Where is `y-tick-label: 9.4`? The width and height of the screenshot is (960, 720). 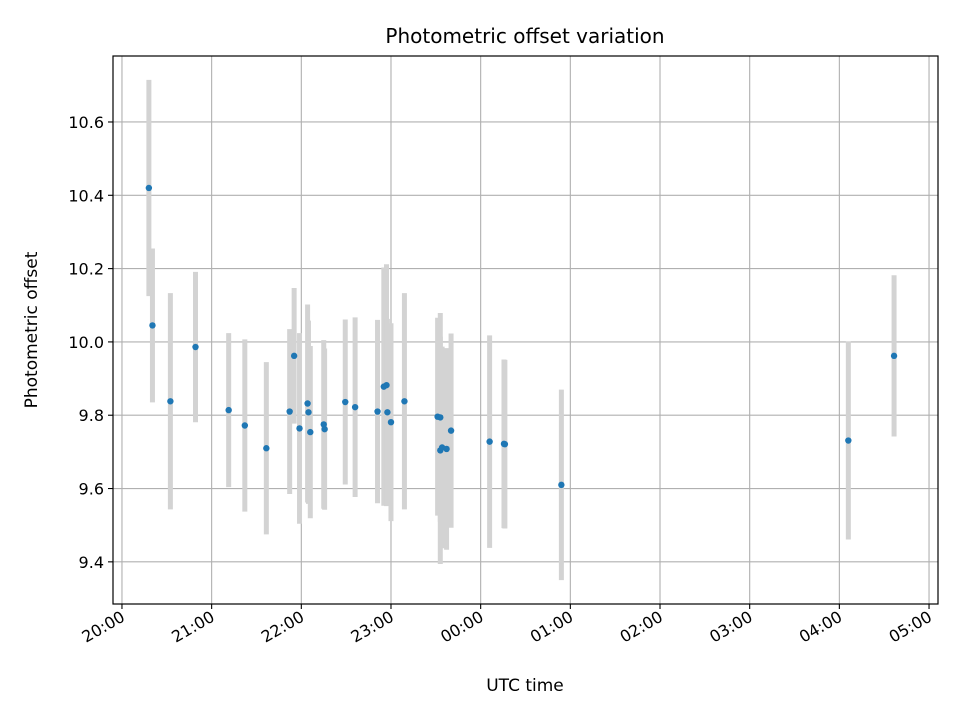 y-tick-label: 9.4 is located at coordinates (91, 562).